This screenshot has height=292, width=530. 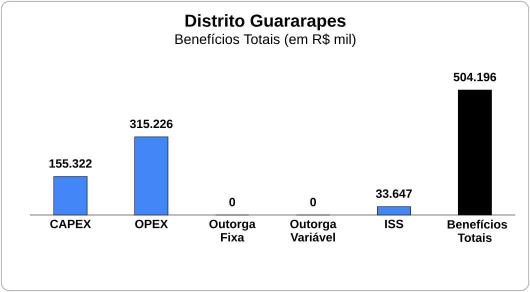 What do you see at coordinates (71, 224) in the screenshot?
I see `x-tick-label: CAPEX` at bounding box center [71, 224].